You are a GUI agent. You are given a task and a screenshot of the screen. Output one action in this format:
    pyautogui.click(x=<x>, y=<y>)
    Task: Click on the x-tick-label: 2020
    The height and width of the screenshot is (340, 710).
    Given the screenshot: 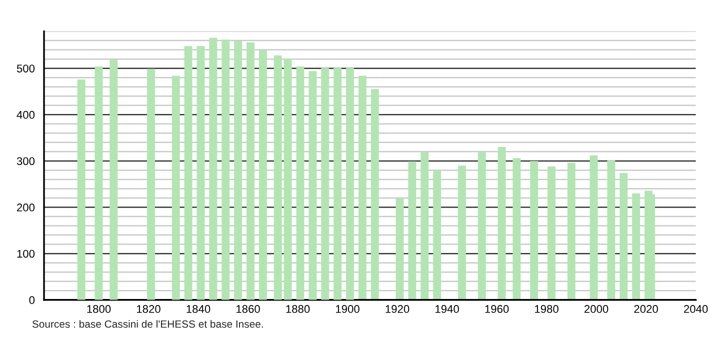 What is the action you would take?
    pyautogui.click(x=646, y=309)
    